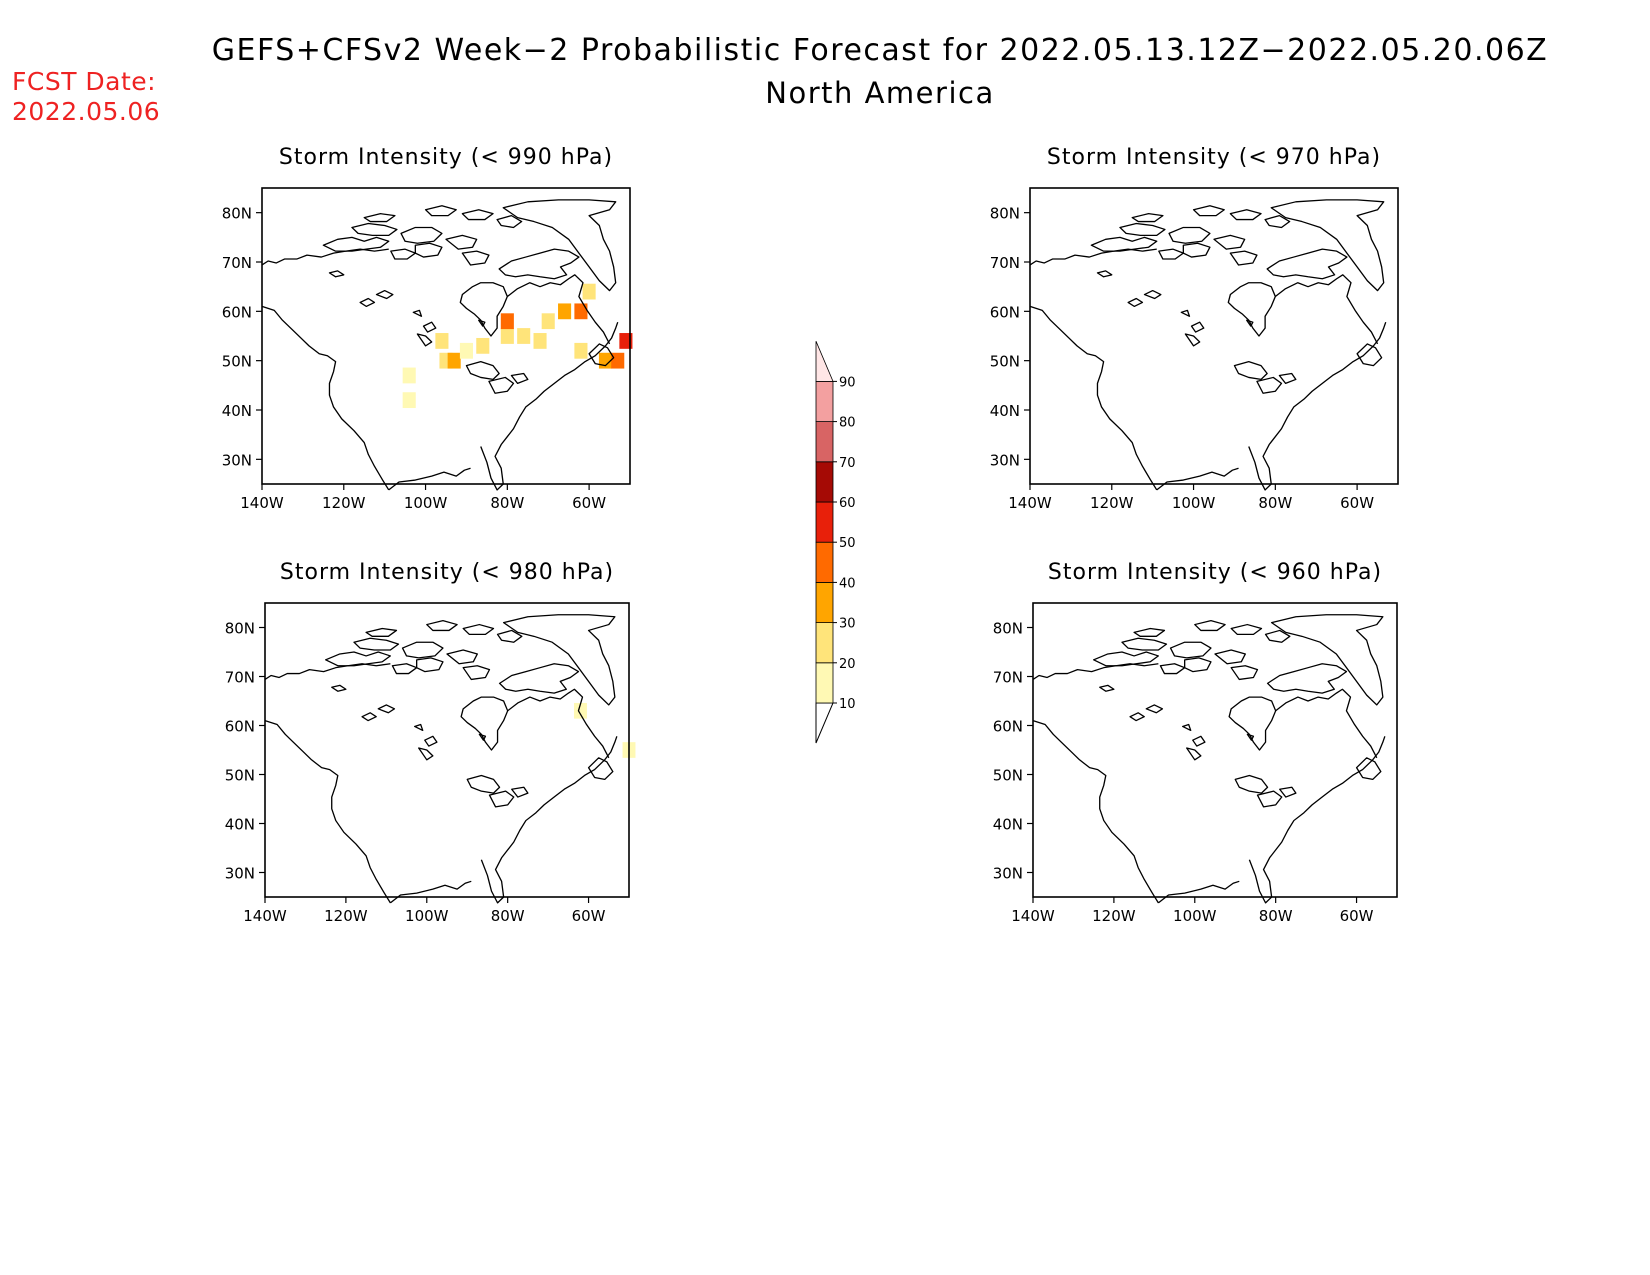 This screenshot has width=1650, height=1275. Describe the element at coordinates (880, 93) in the screenshot. I see `region-subtitle: North America` at that location.